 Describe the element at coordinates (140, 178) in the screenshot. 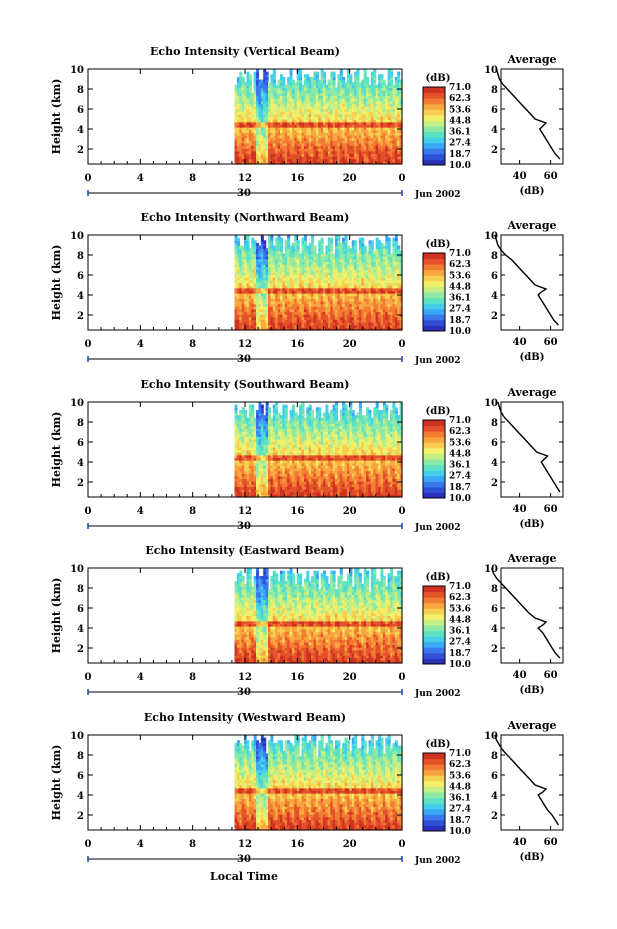

I see `x-tick-label: 4` at that location.